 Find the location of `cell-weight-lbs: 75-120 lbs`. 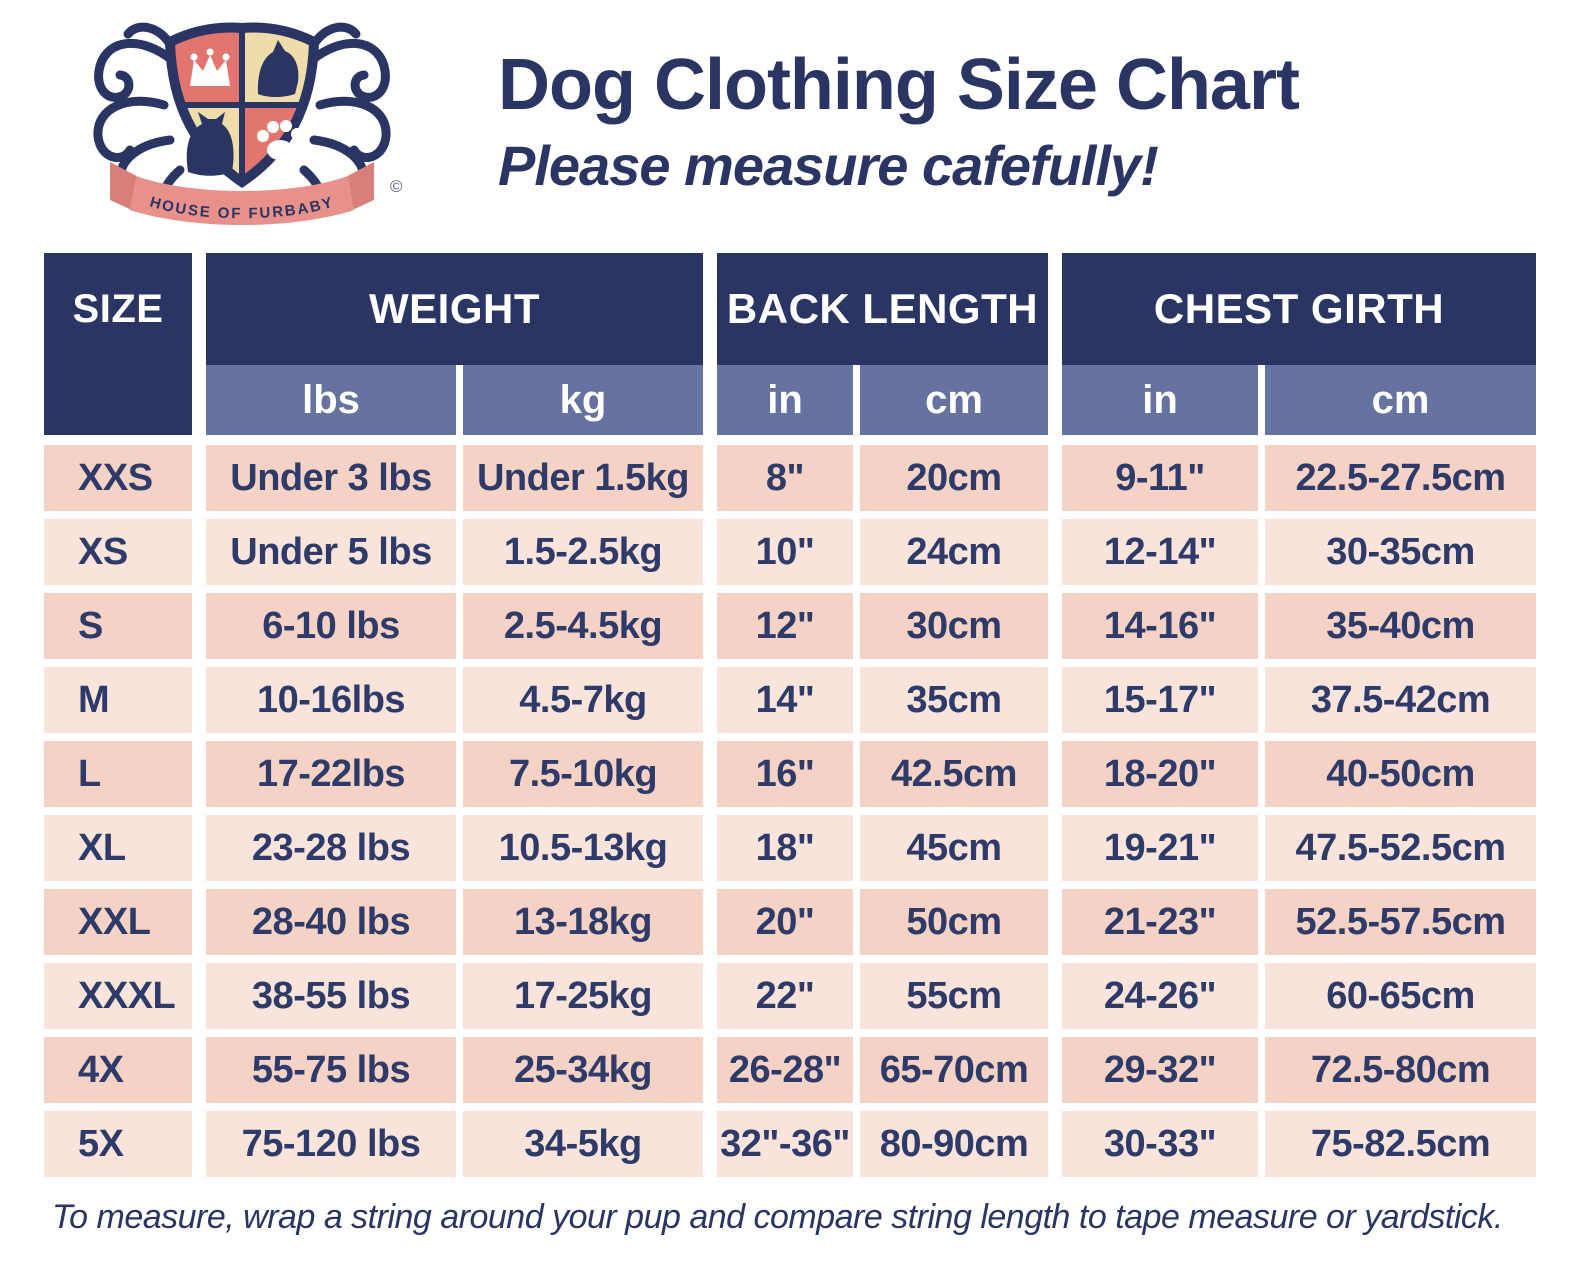

cell-weight-lbs: 75-120 lbs is located at coordinates (334, 1148).